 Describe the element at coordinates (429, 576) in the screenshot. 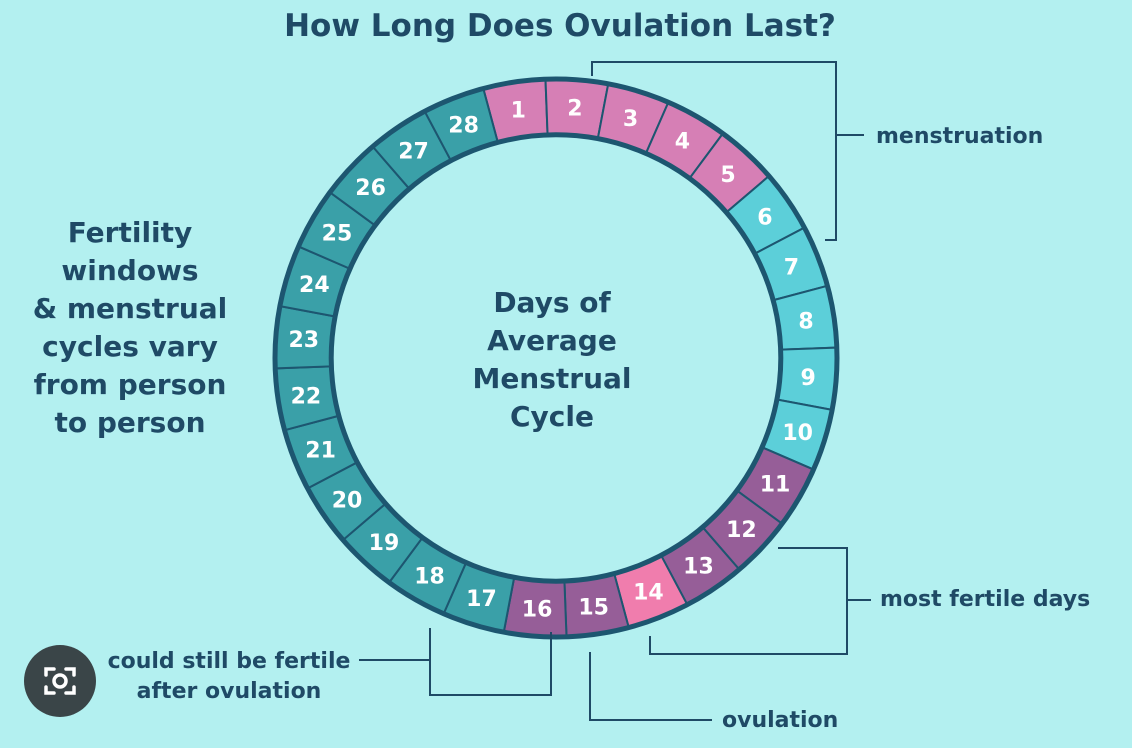

I see `day-label-18: 18` at that location.